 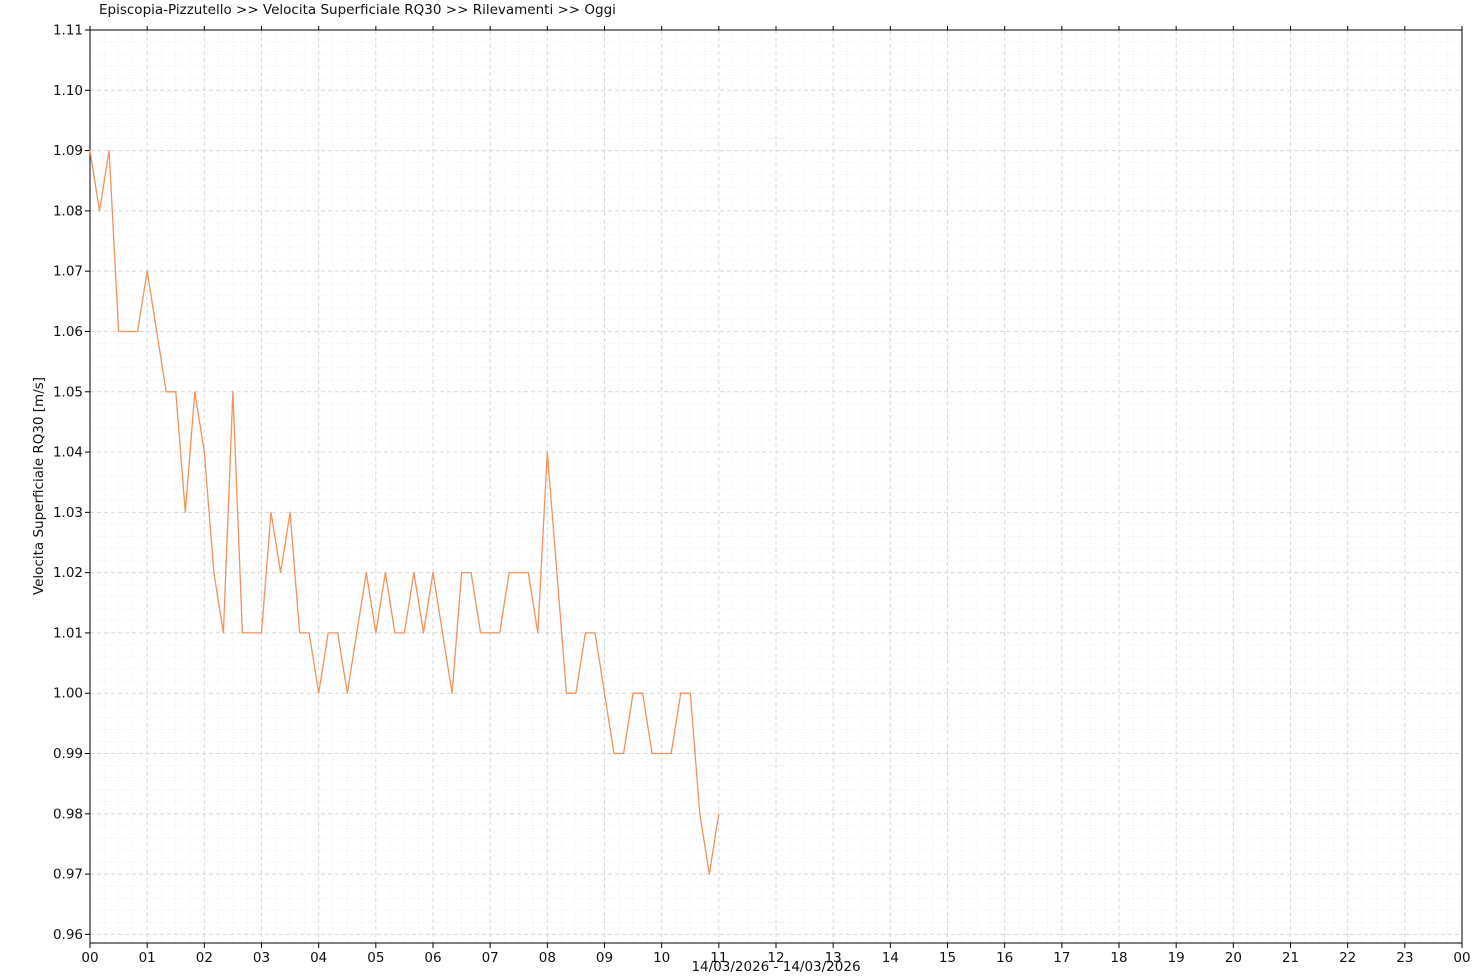 What do you see at coordinates (1233, 958) in the screenshot?
I see `x-tick-label: 20` at bounding box center [1233, 958].